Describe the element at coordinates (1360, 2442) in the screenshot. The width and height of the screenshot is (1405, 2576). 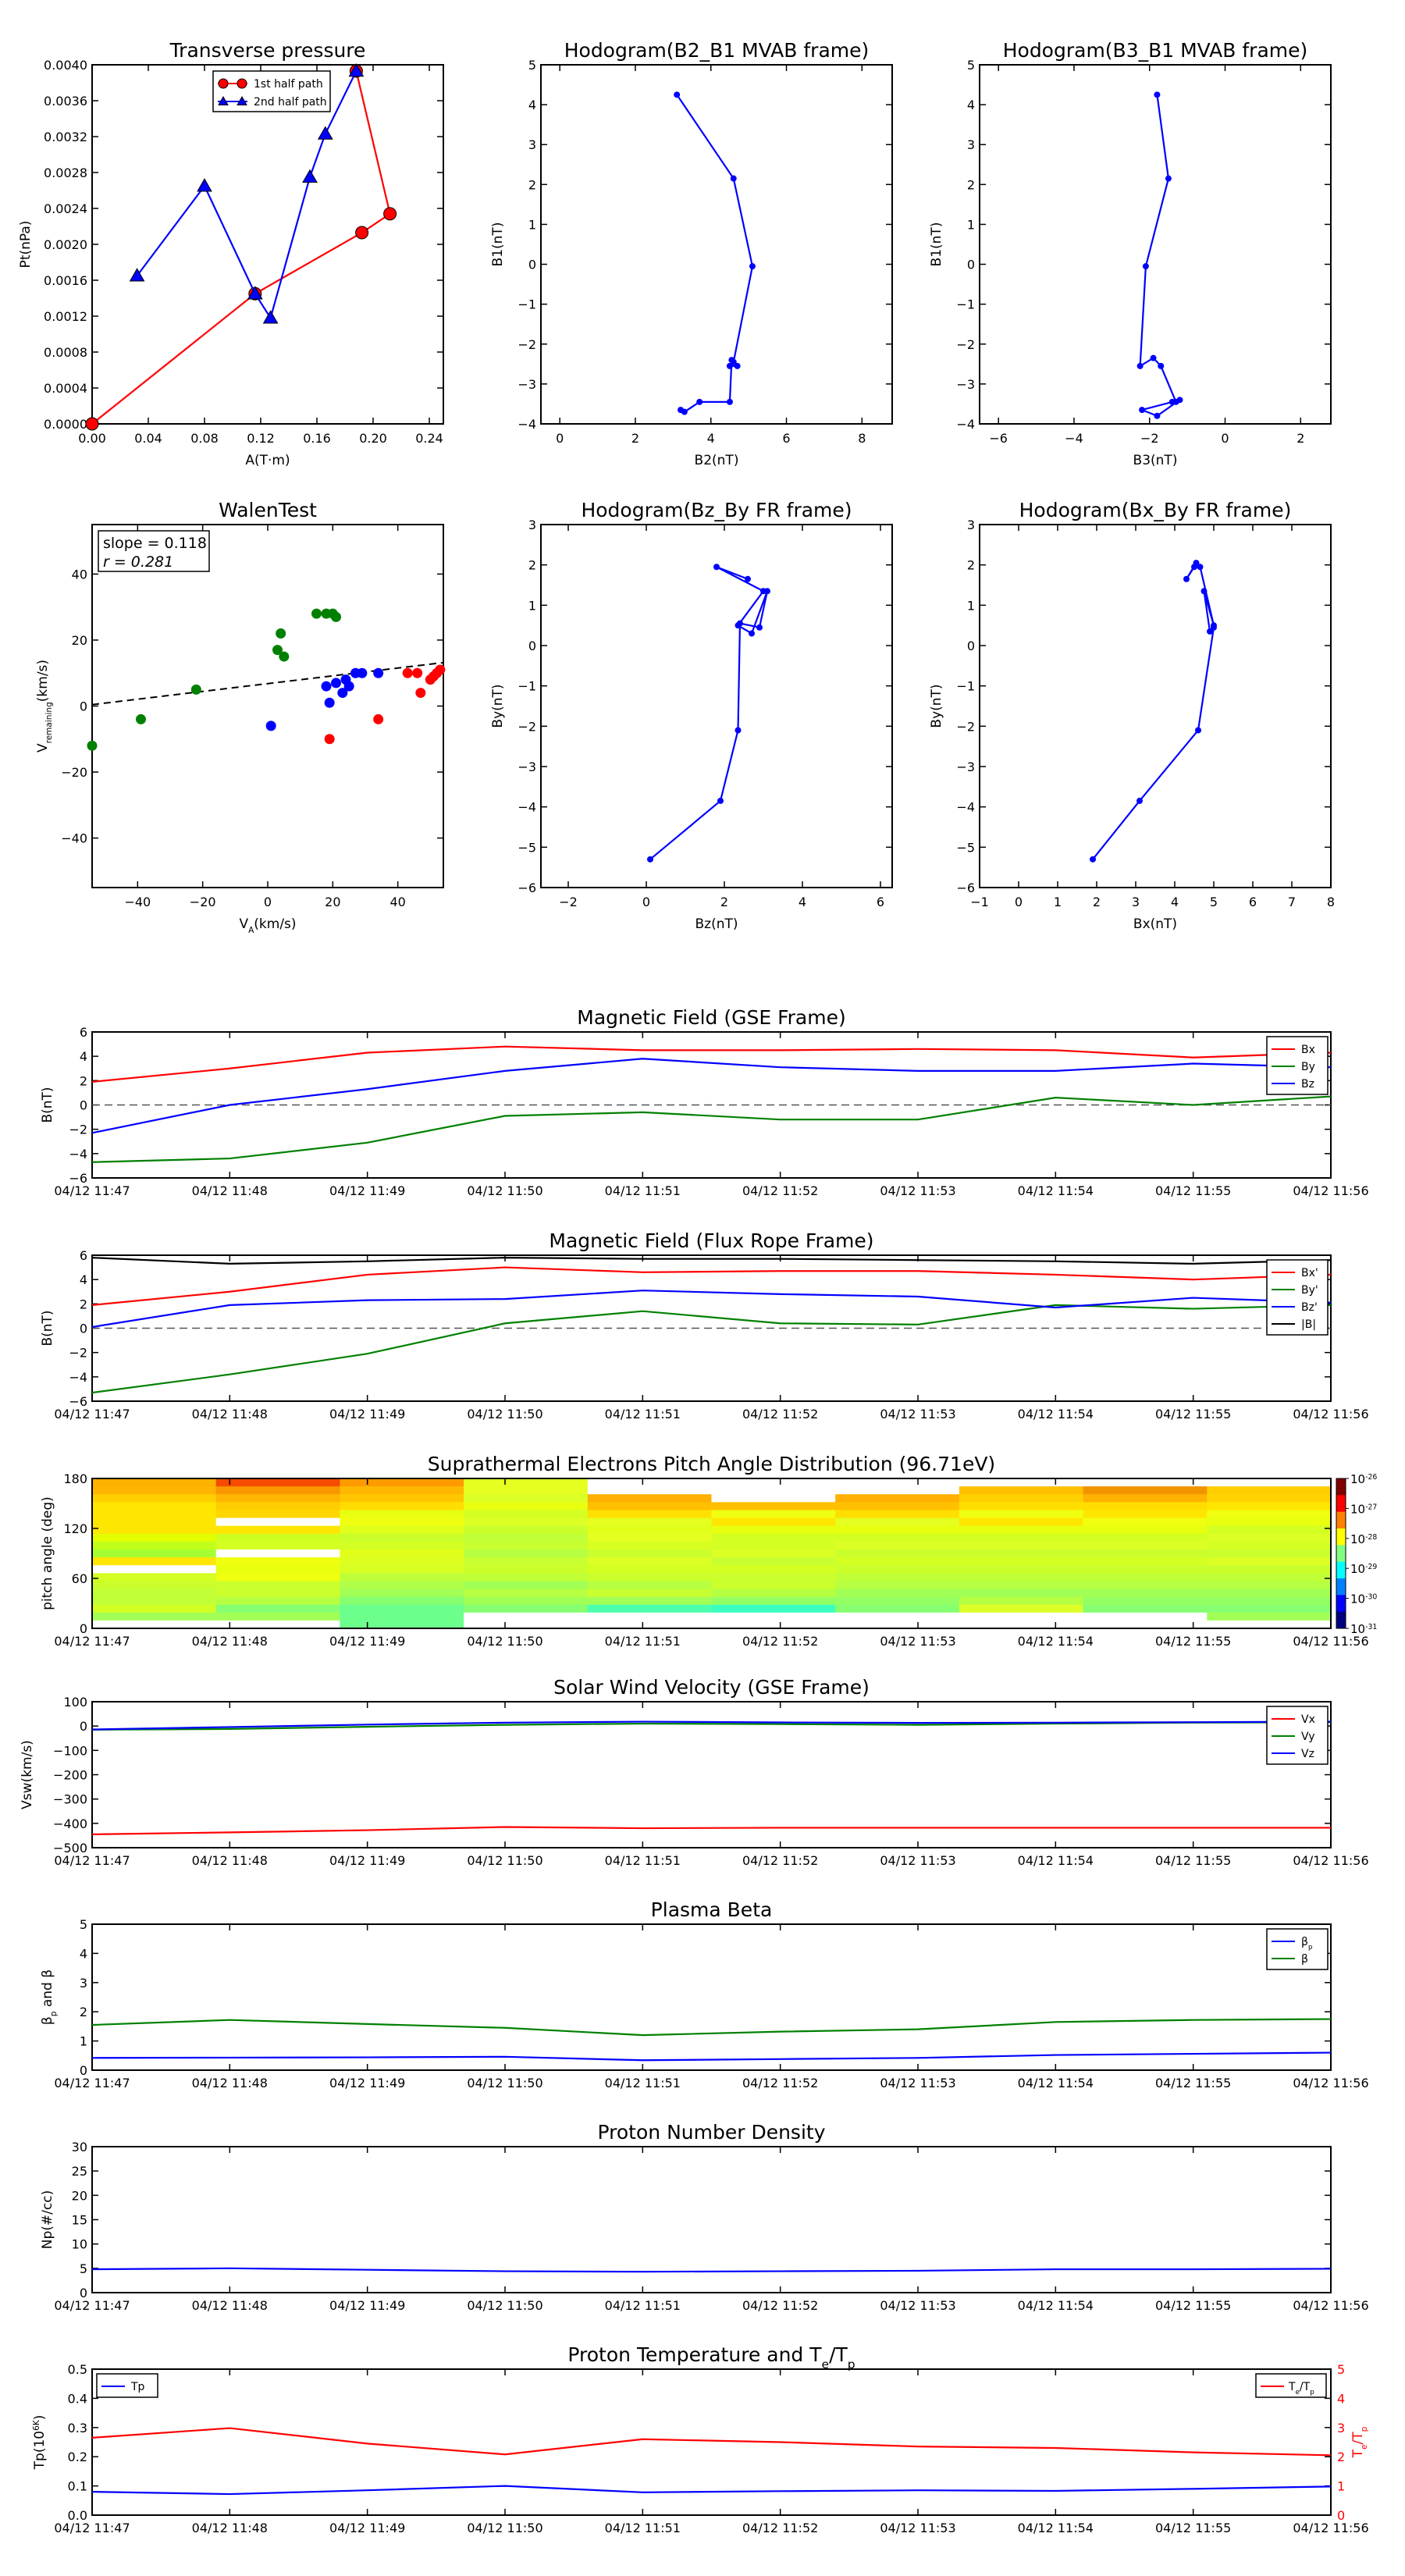
I see `y-axis-label-right: Te/Tp` at that location.